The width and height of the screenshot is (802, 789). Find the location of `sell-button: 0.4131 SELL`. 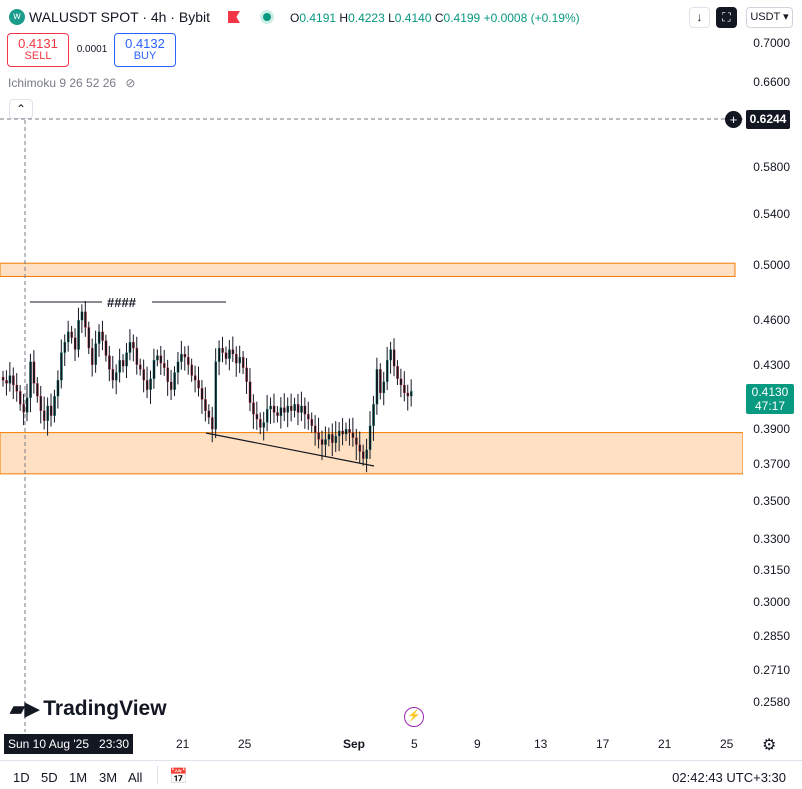

sell-button: 0.4131 SELL is located at coordinates (38, 50).